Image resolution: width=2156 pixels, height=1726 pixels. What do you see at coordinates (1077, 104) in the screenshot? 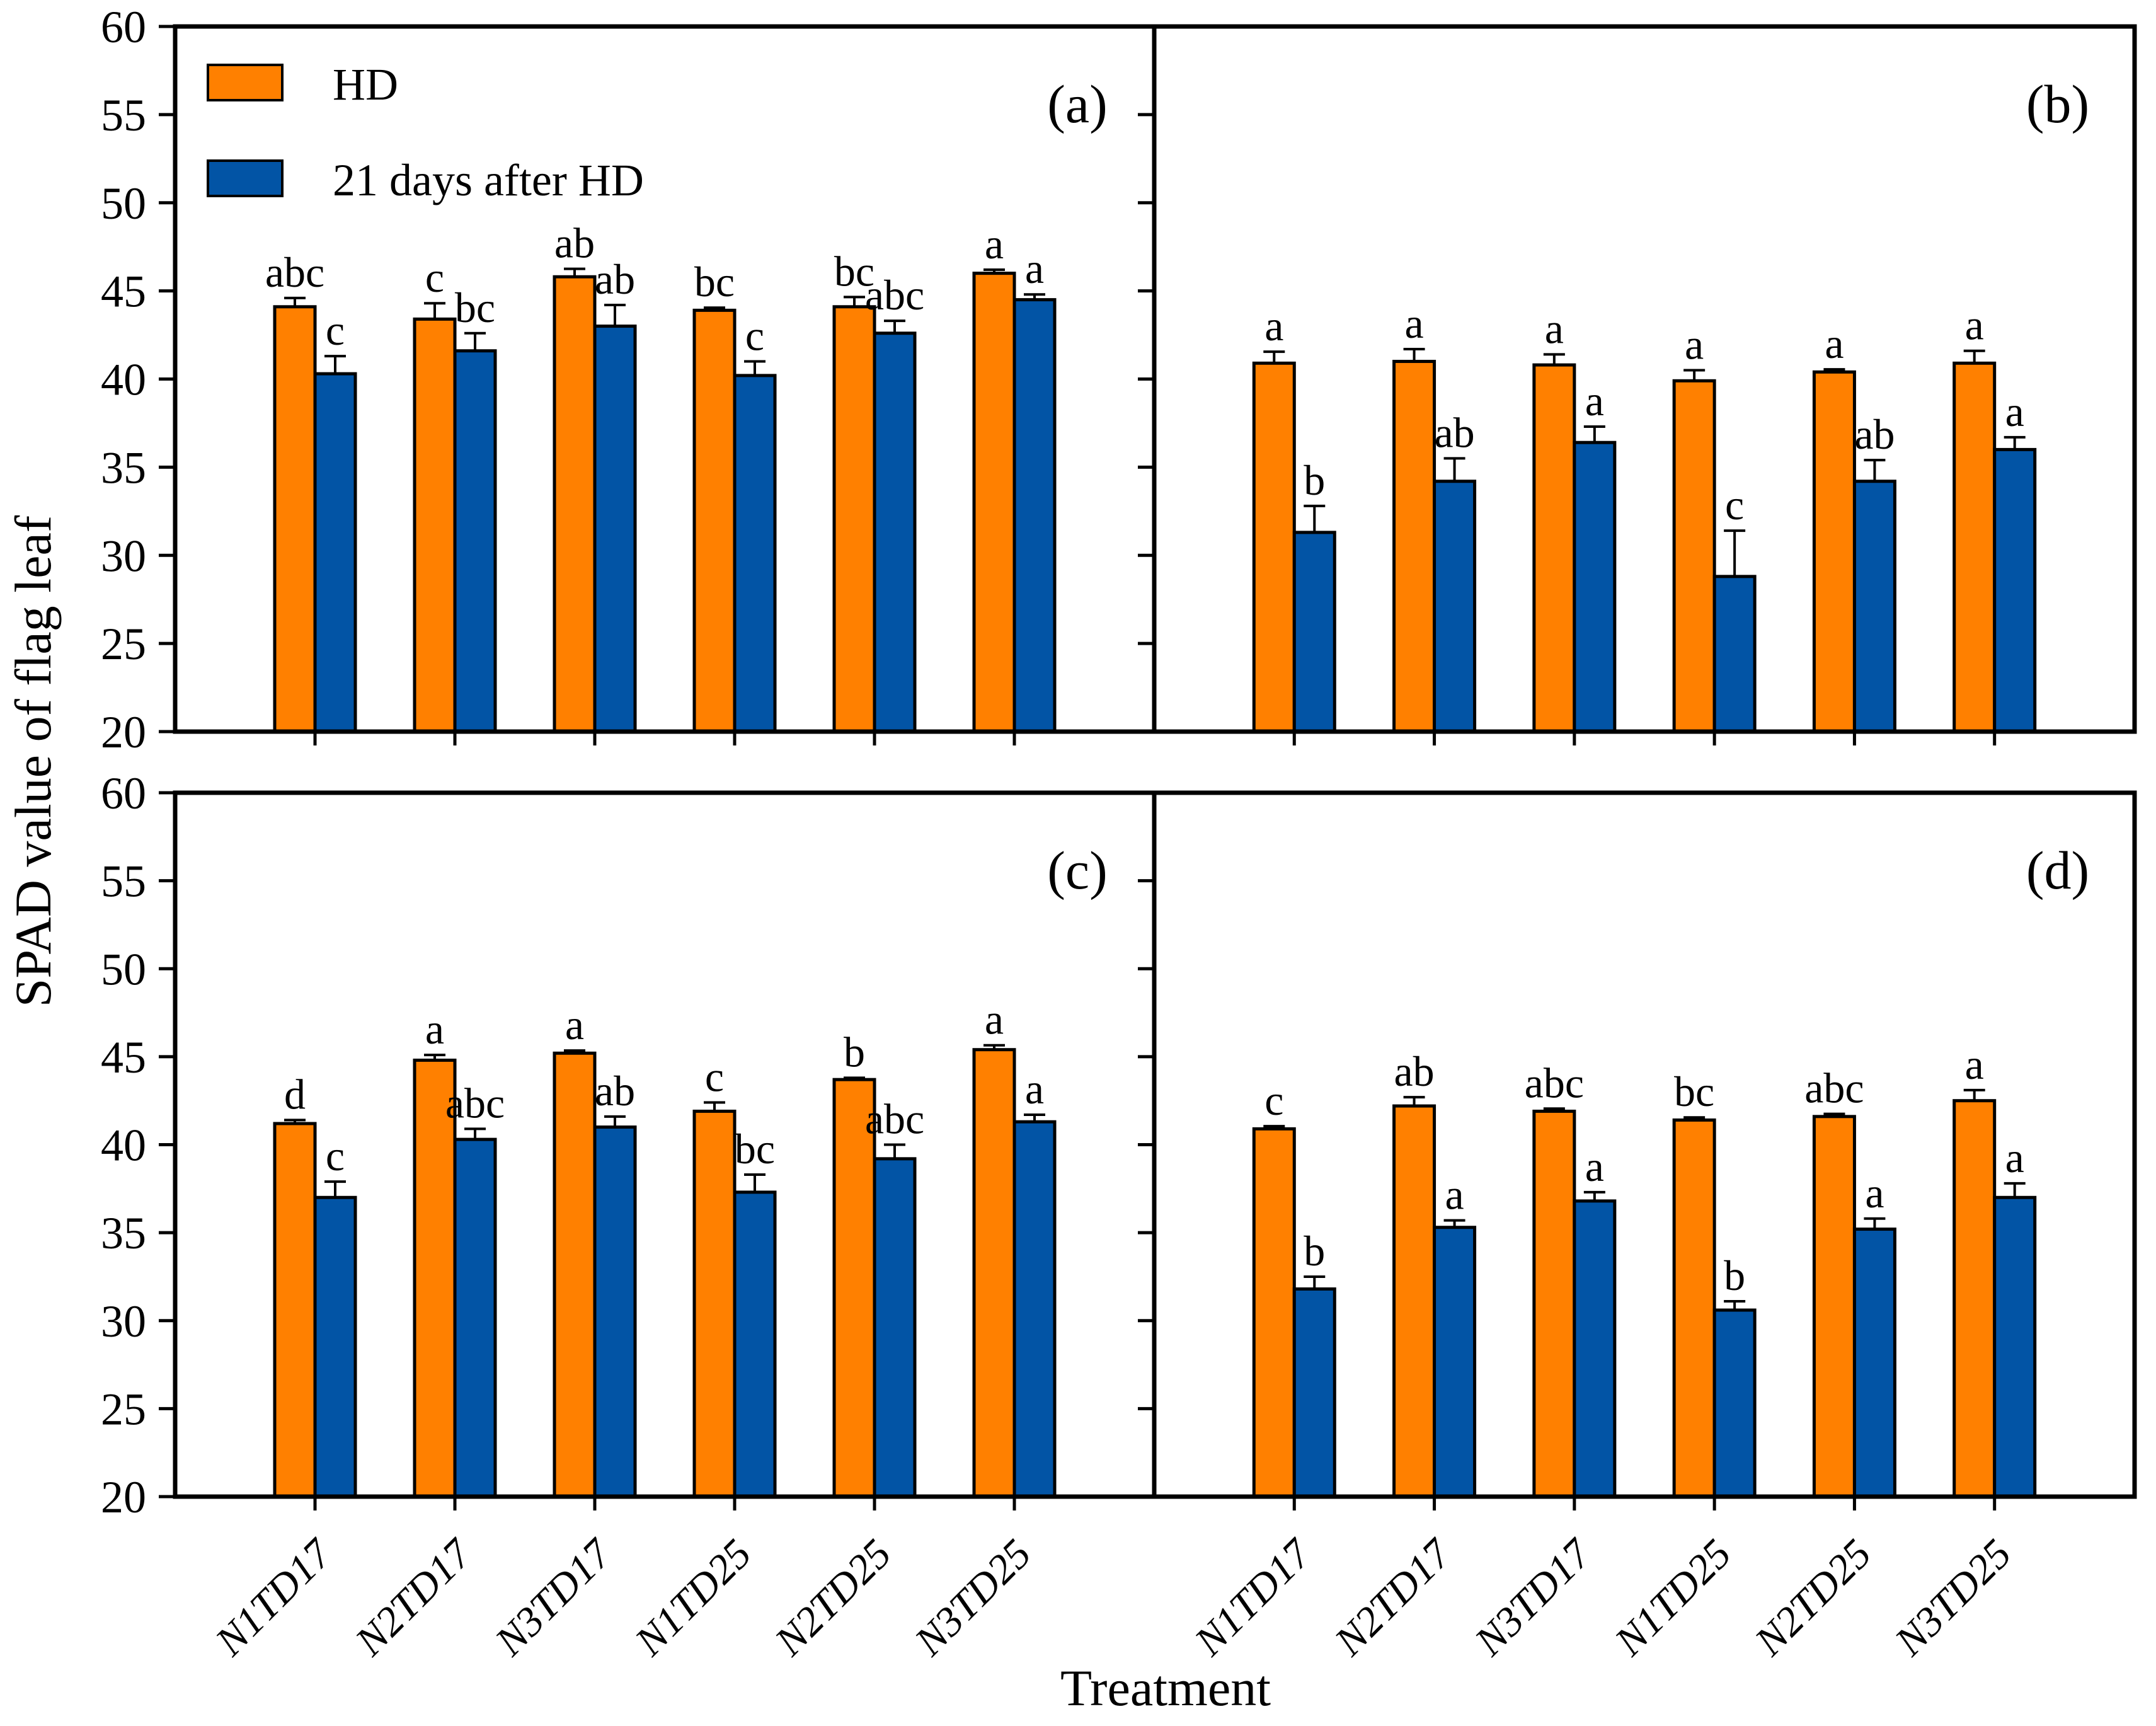
I see `panel-label: (a)` at bounding box center [1077, 104].